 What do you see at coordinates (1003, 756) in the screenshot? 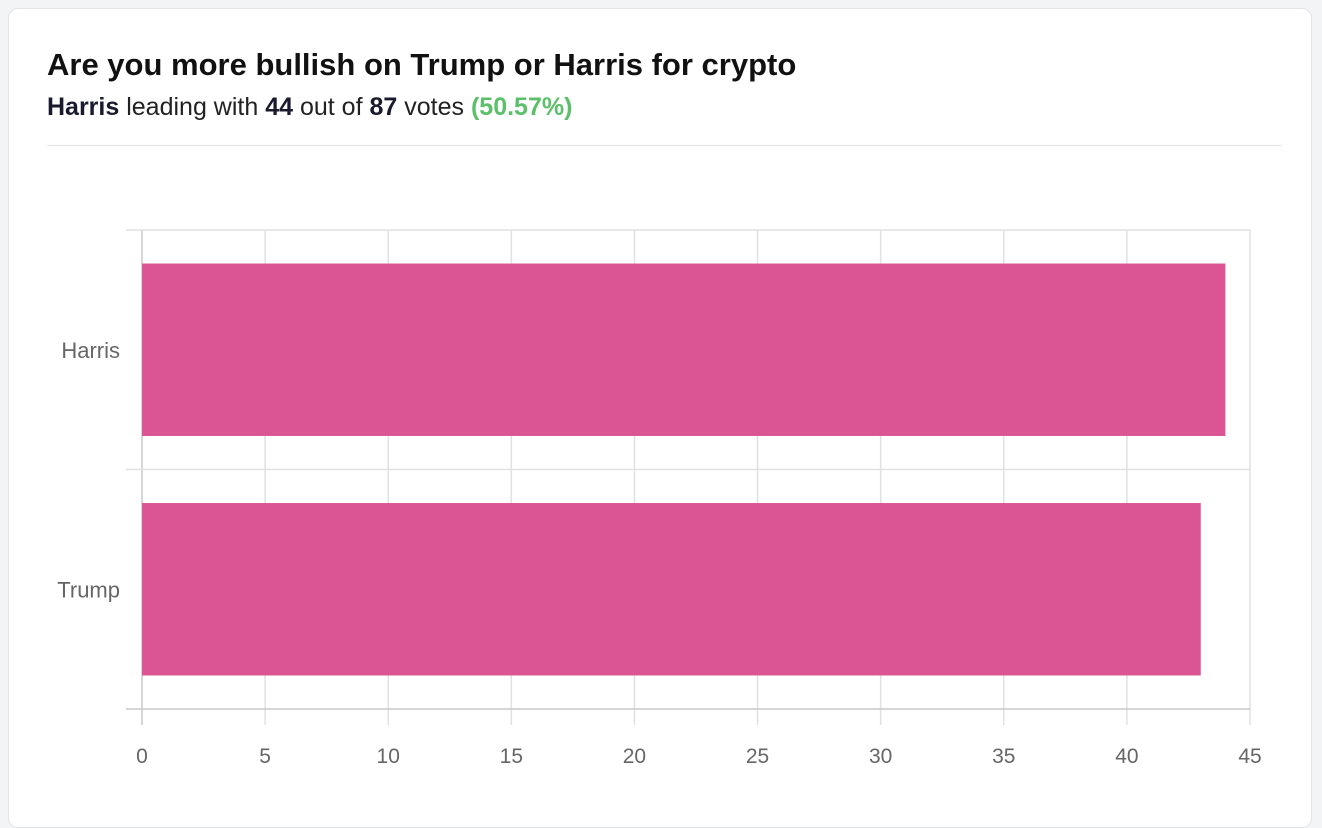
I see `x-tick-label: 35` at bounding box center [1003, 756].